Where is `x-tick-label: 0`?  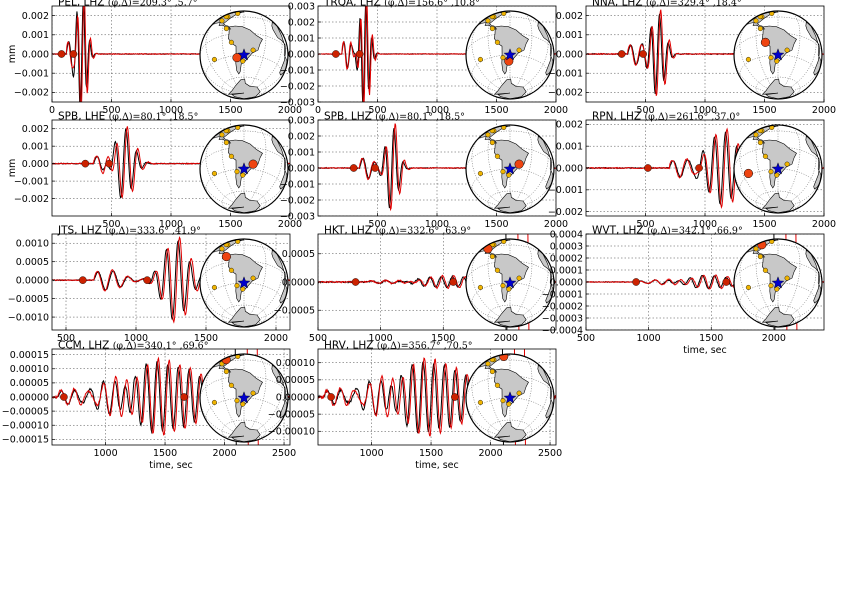 x-tick-label: 0 is located at coordinates (52, 110).